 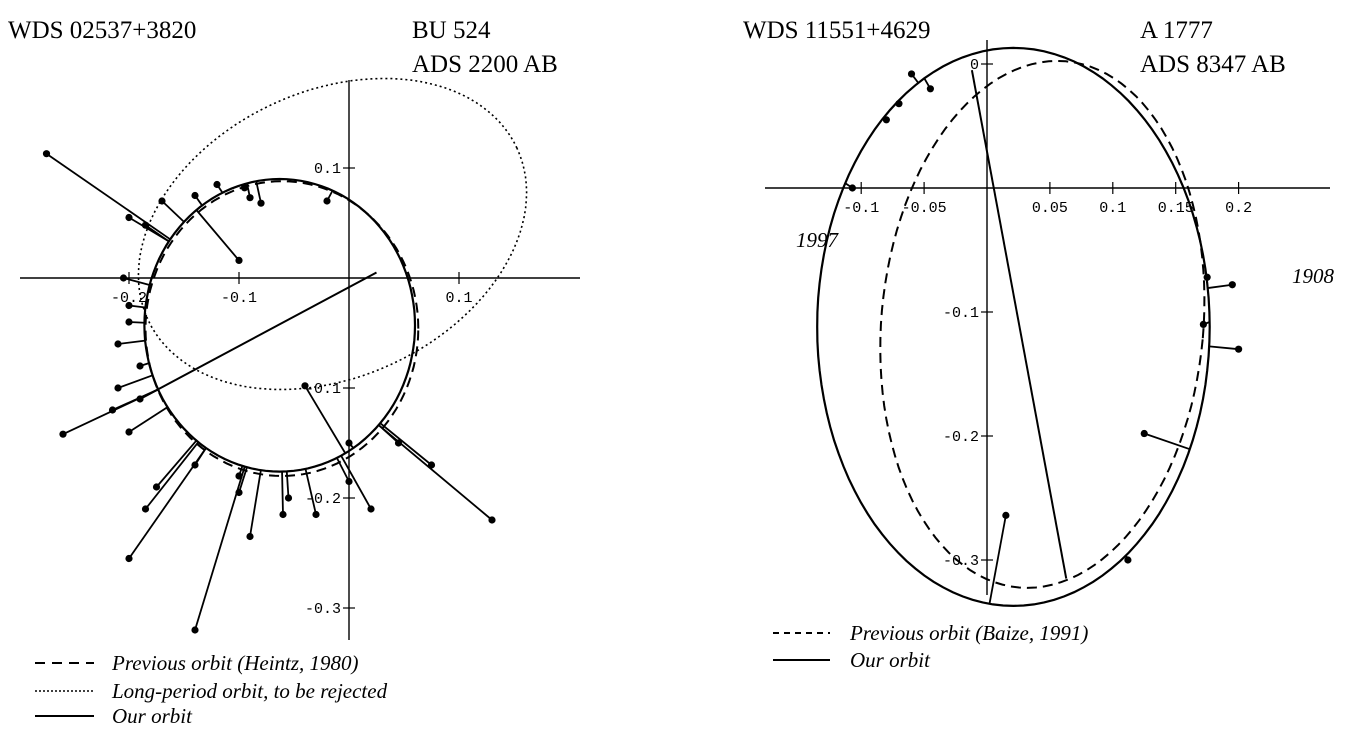 I want to click on y-tick-label: 0.1, so click(x=327, y=169).